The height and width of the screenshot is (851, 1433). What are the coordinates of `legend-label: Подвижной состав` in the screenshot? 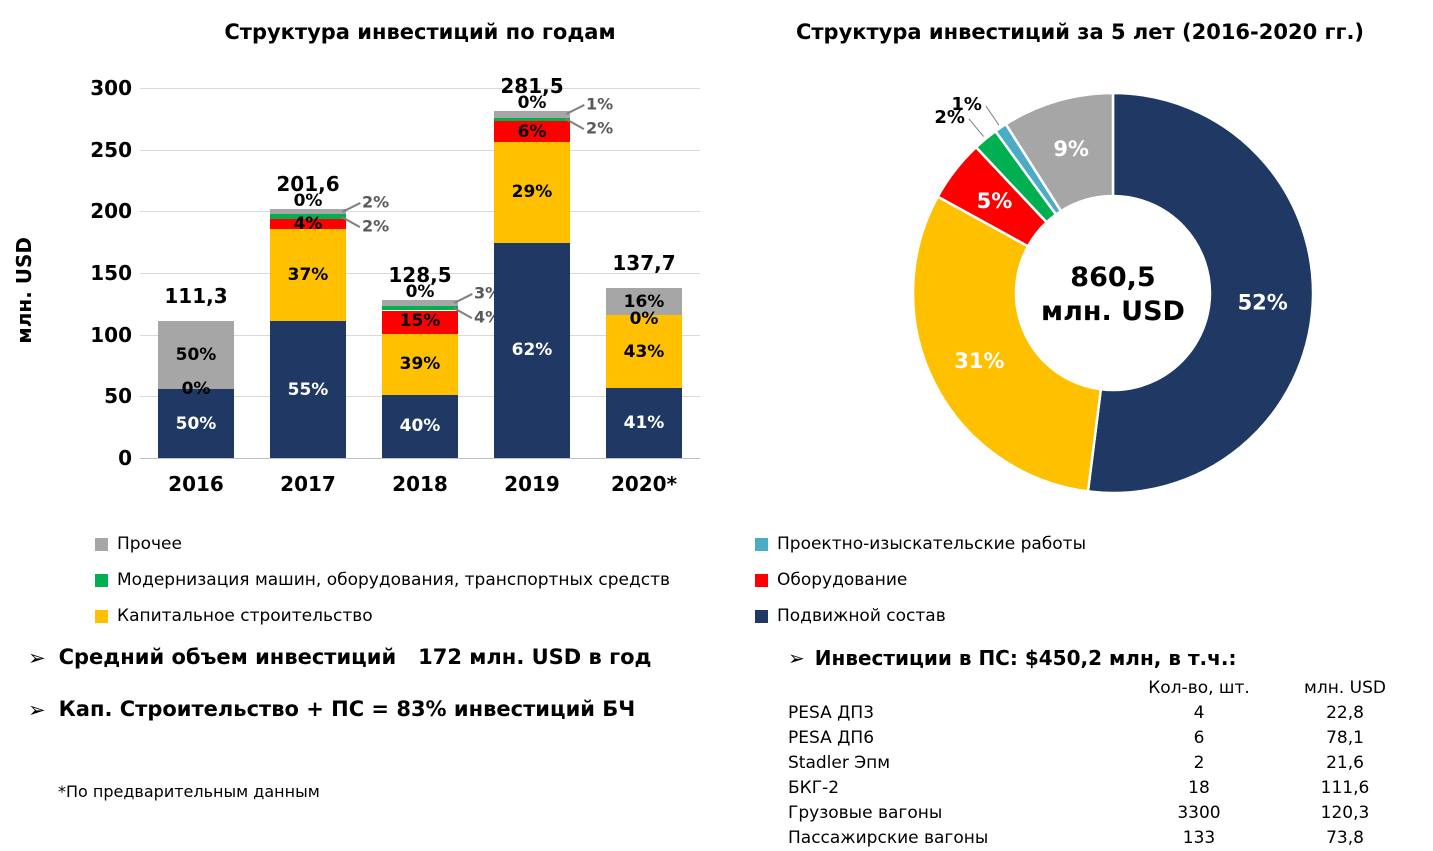 It's located at (861, 616).